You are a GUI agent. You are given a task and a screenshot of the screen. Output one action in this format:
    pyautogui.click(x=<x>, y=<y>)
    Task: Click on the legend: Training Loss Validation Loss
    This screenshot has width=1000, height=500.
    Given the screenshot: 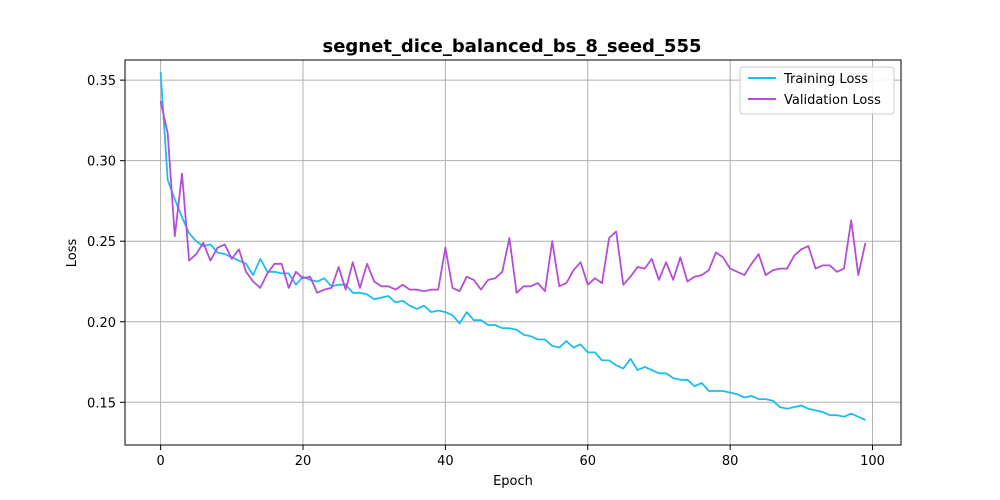 What is the action you would take?
    pyautogui.click(x=817, y=90)
    